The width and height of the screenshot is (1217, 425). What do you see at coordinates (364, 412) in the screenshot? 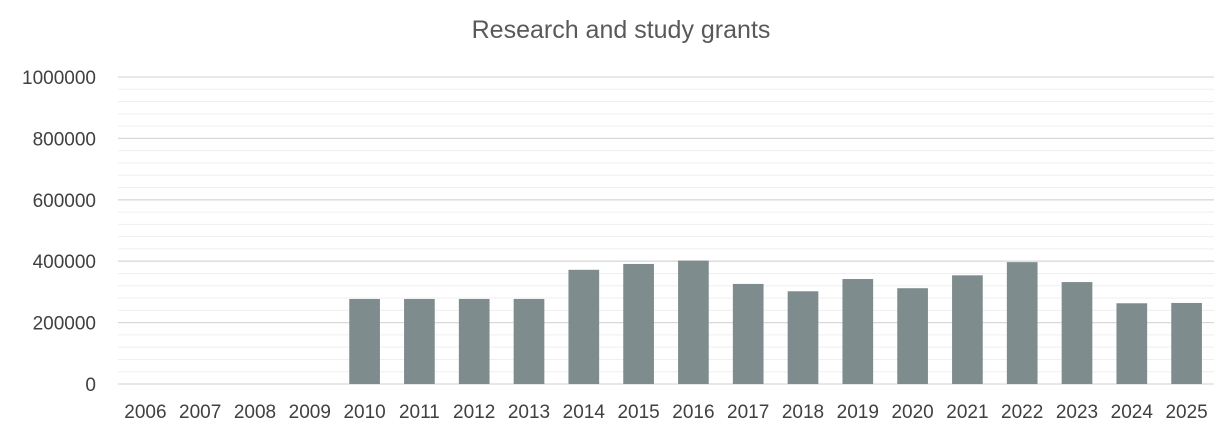
I see `x-tick-label: 2010` at bounding box center [364, 412].